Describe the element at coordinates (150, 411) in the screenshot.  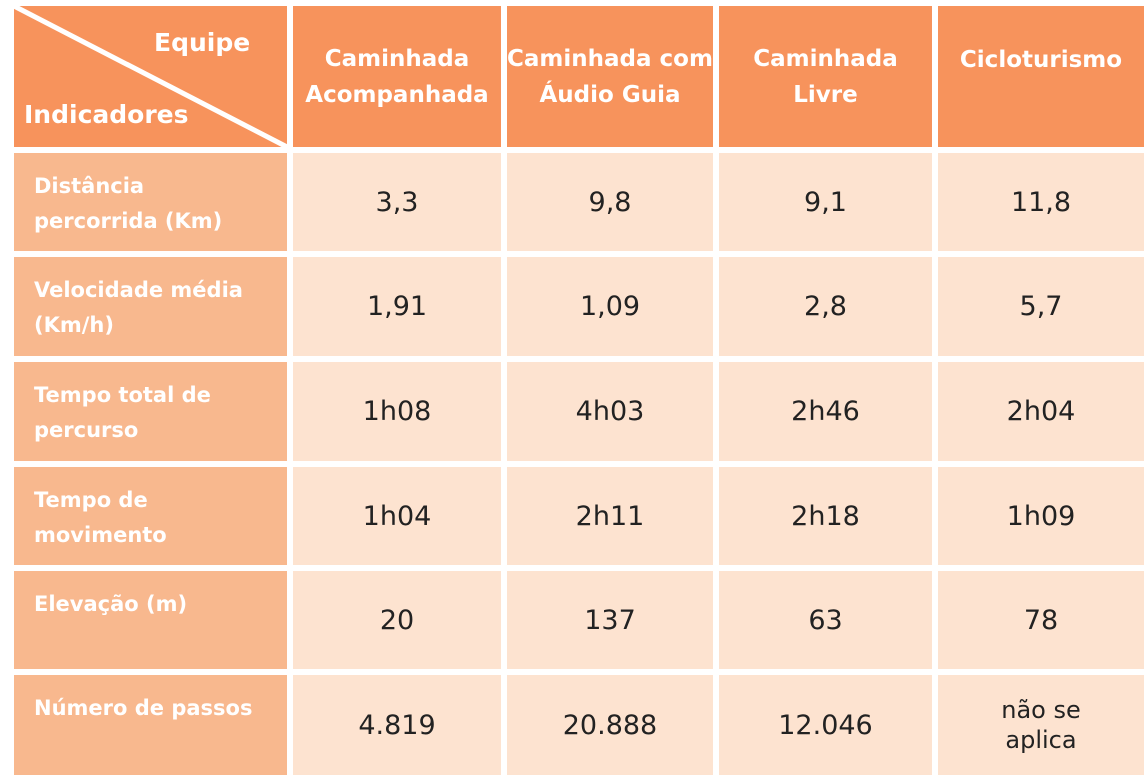
I see `row-label: Tempo total de percurso` at that location.